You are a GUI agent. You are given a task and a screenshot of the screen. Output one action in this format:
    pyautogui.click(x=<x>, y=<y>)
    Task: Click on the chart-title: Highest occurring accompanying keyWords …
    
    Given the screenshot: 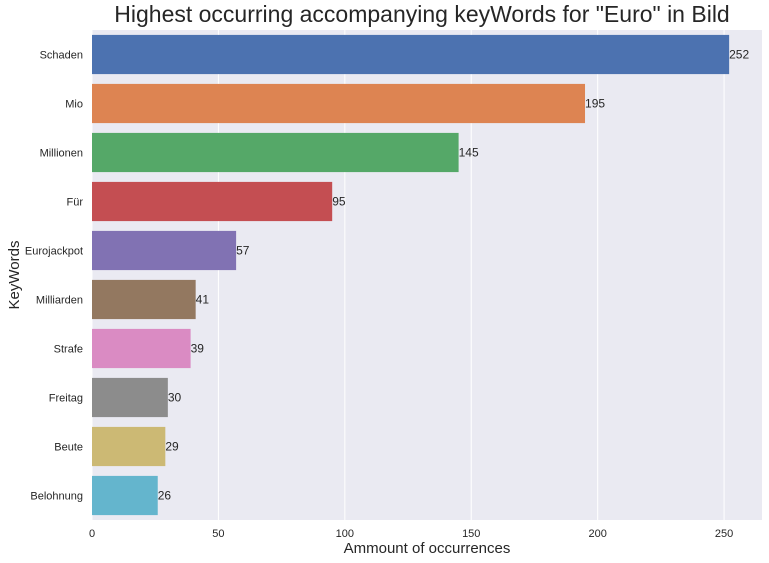 What is the action you would take?
    pyautogui.click(x=421, y=14)
    